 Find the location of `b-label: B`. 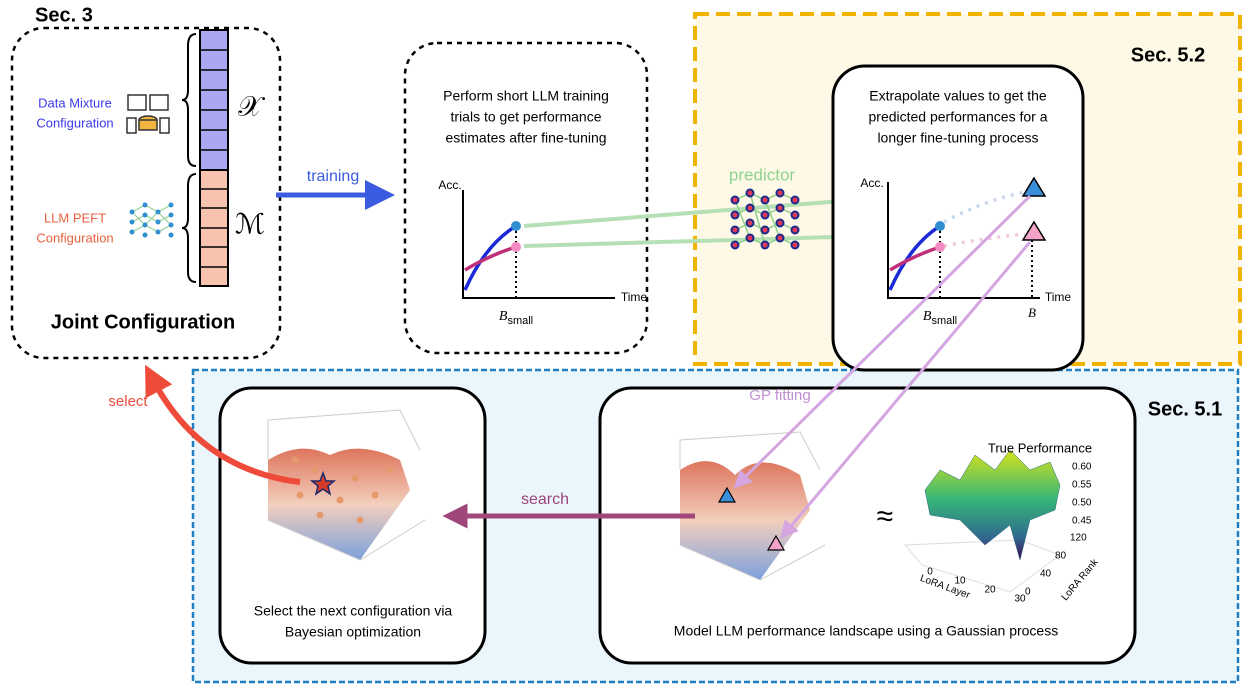

b-label: B is located at coordinates (1032, 312).